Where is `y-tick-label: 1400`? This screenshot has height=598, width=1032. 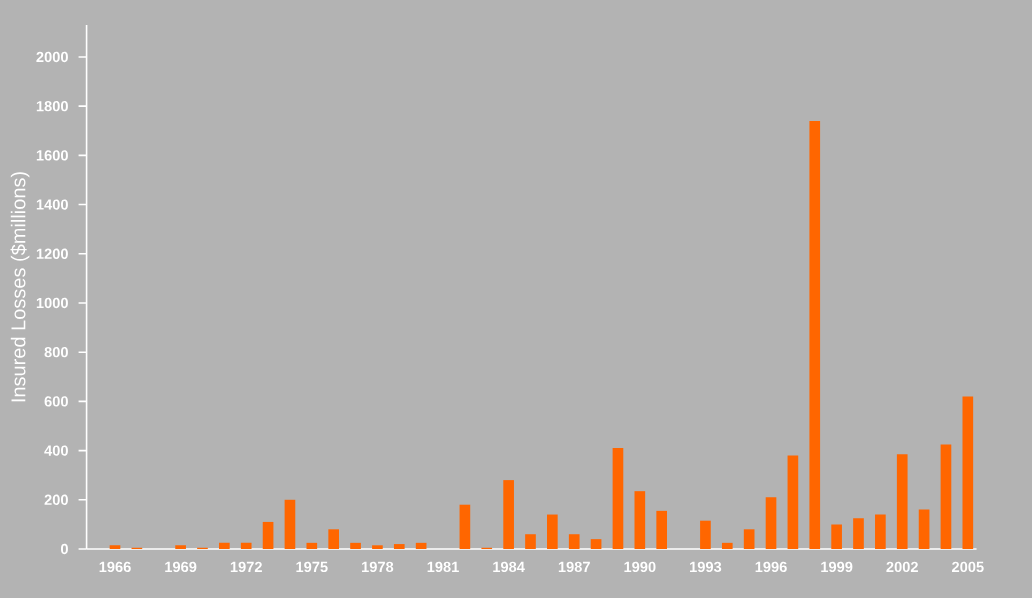 y-tick-label: 1400 is located at coordinates (52, 204).